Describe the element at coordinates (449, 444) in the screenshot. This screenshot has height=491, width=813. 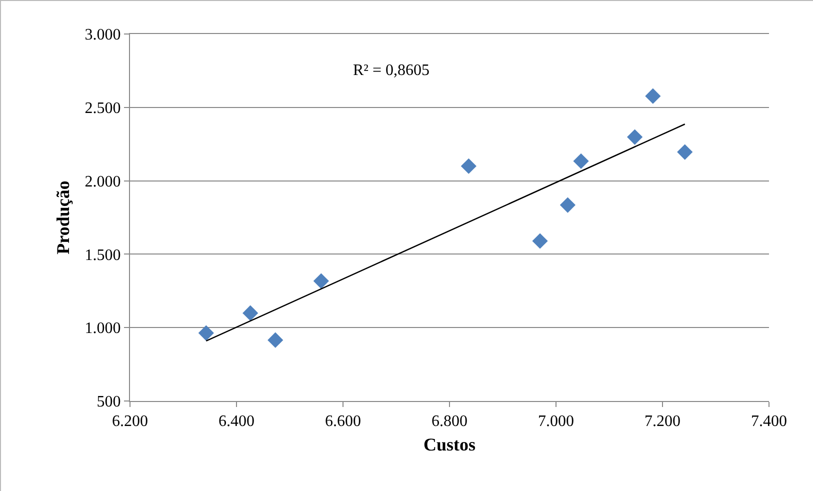
I see `x-axis-title: Custos` at that location.